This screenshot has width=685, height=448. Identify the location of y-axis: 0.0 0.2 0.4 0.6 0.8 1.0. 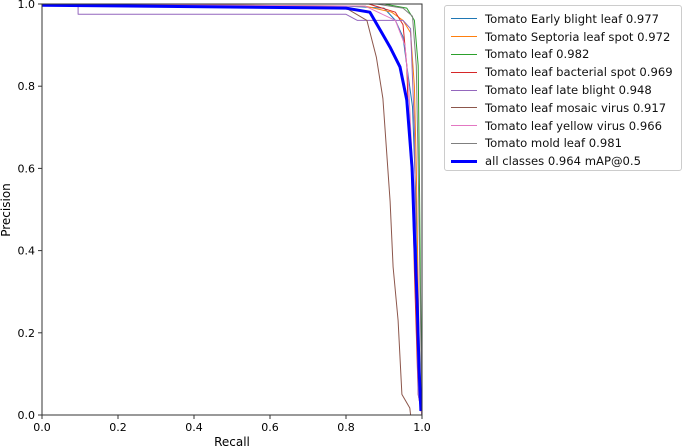
(30, 211).